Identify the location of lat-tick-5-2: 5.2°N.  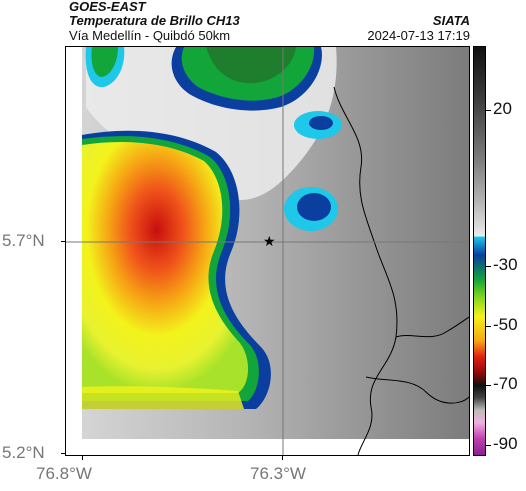
(23, 452).